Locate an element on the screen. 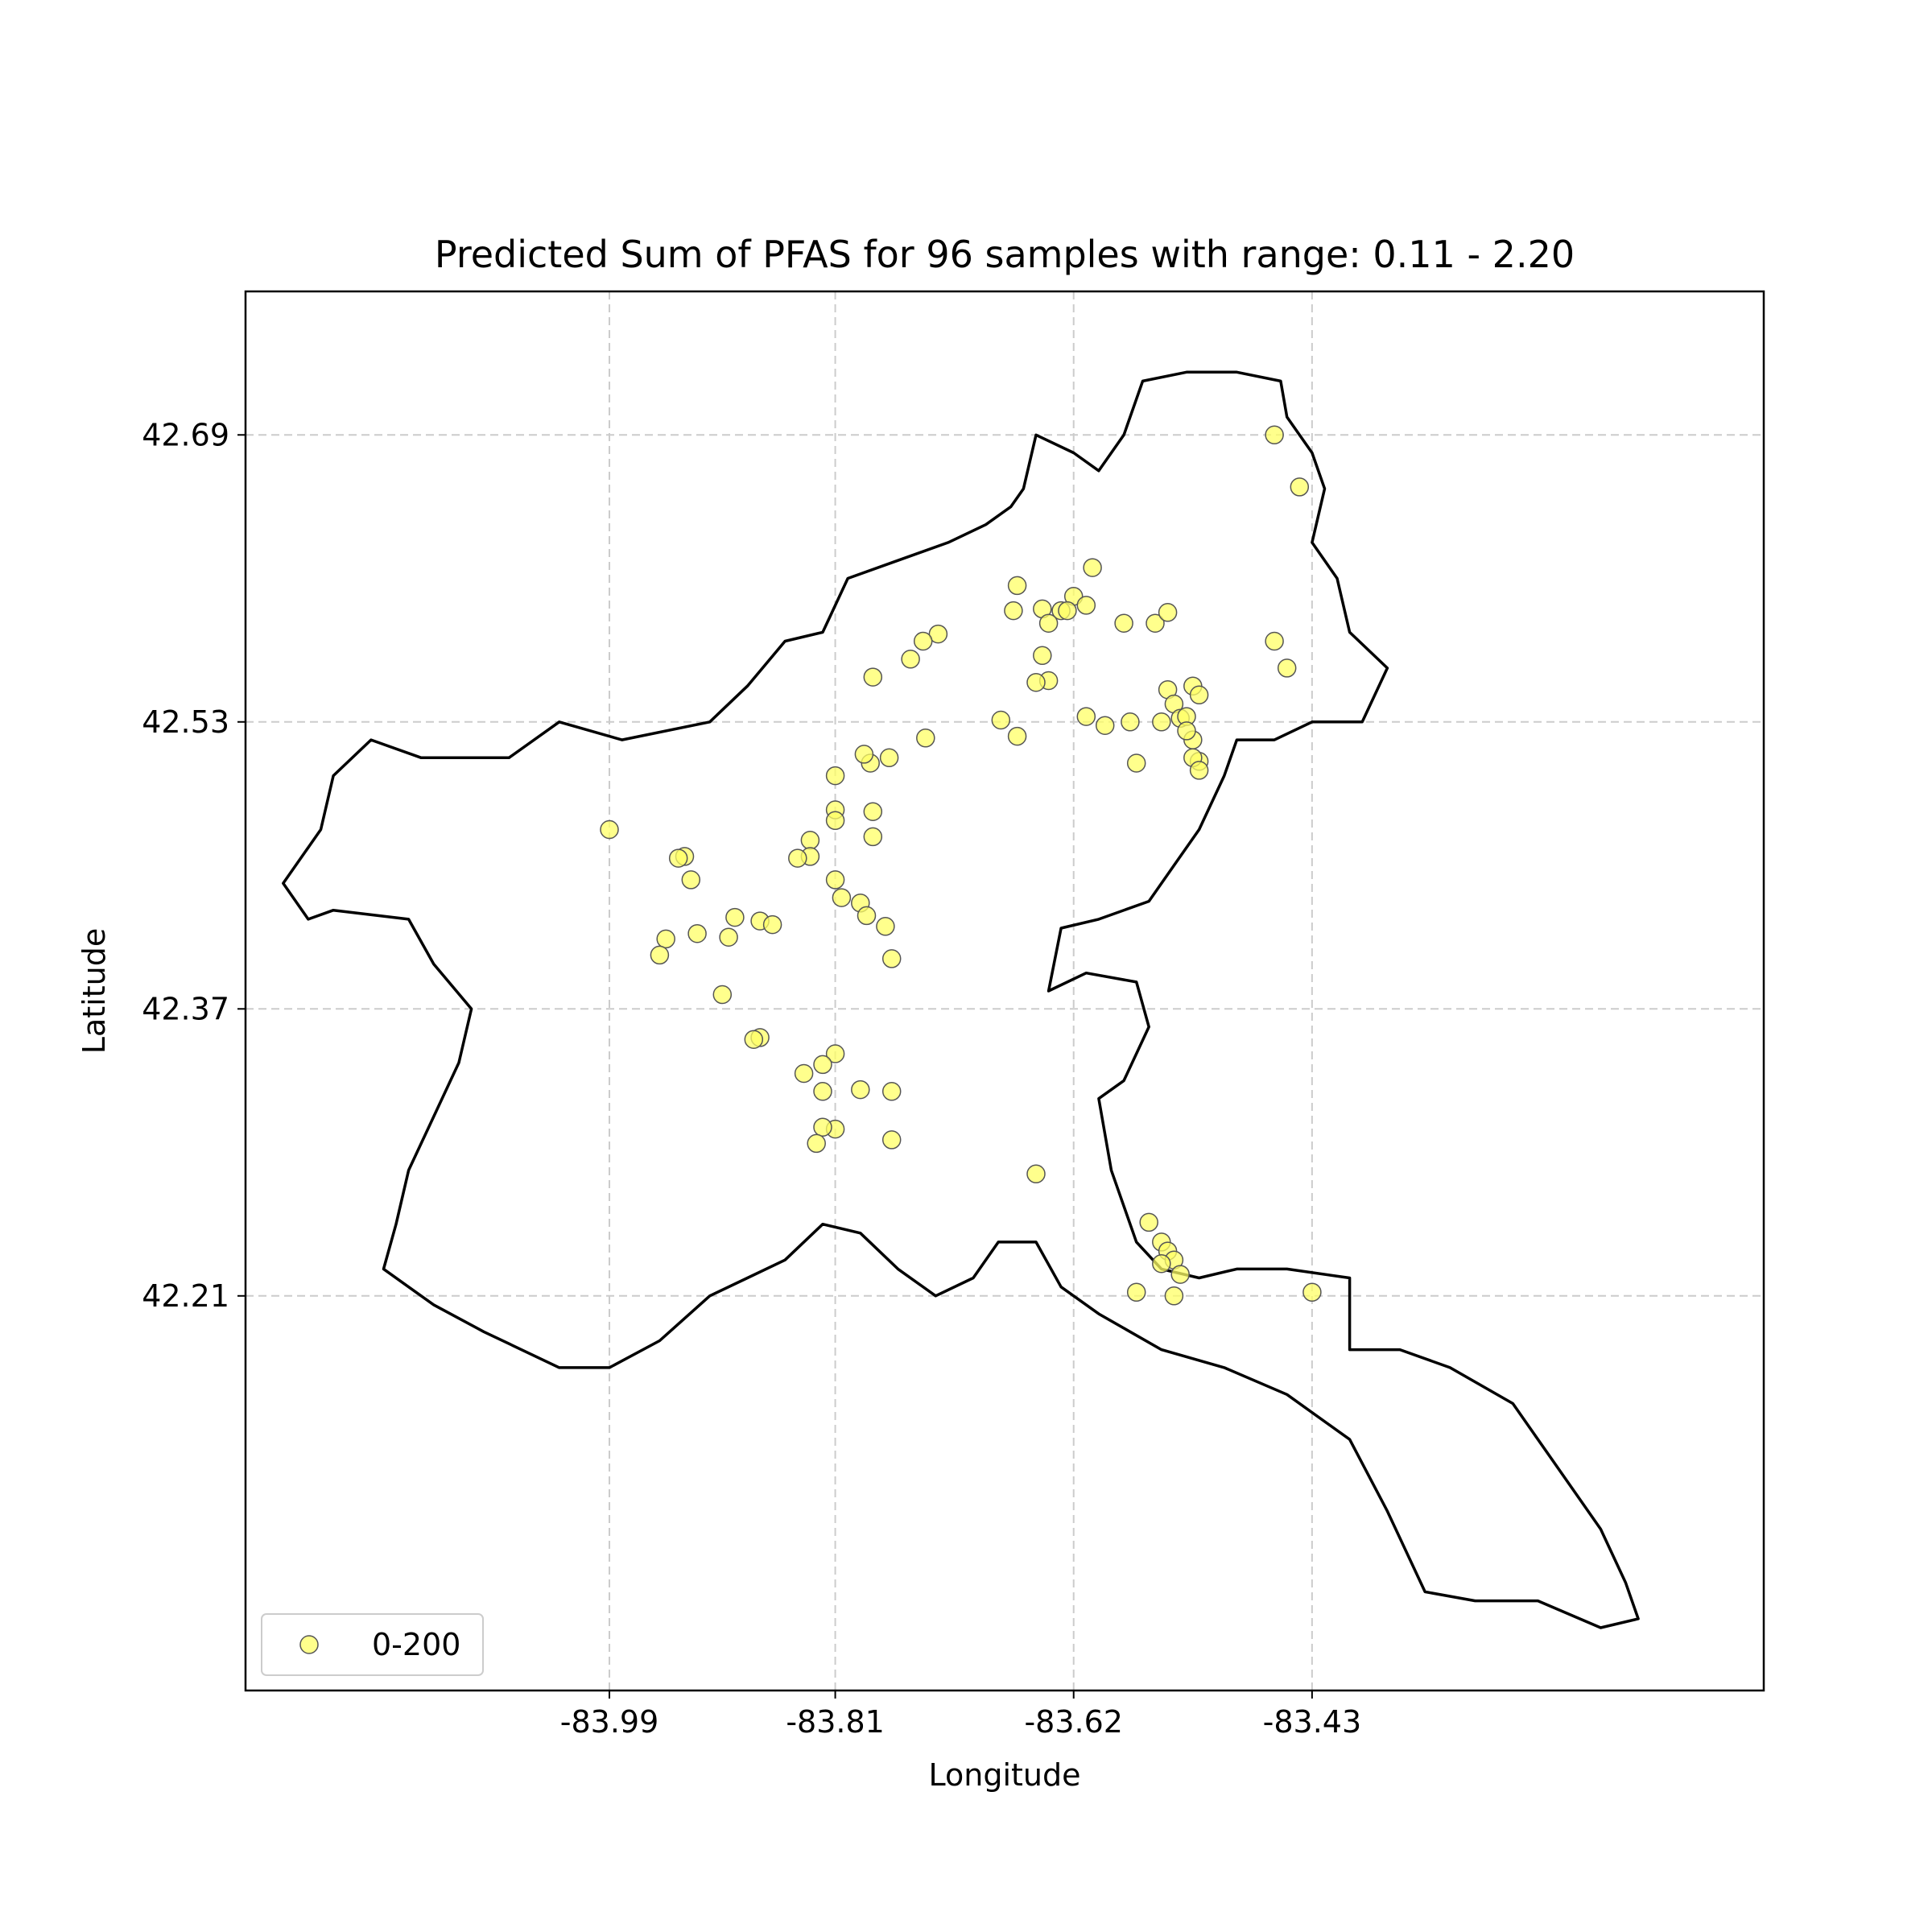 This screenshot has height=1932, width=1932. y-axis-ticks: 42.69 42.53 42.37 42.21 is located at coordinates (194, 865).